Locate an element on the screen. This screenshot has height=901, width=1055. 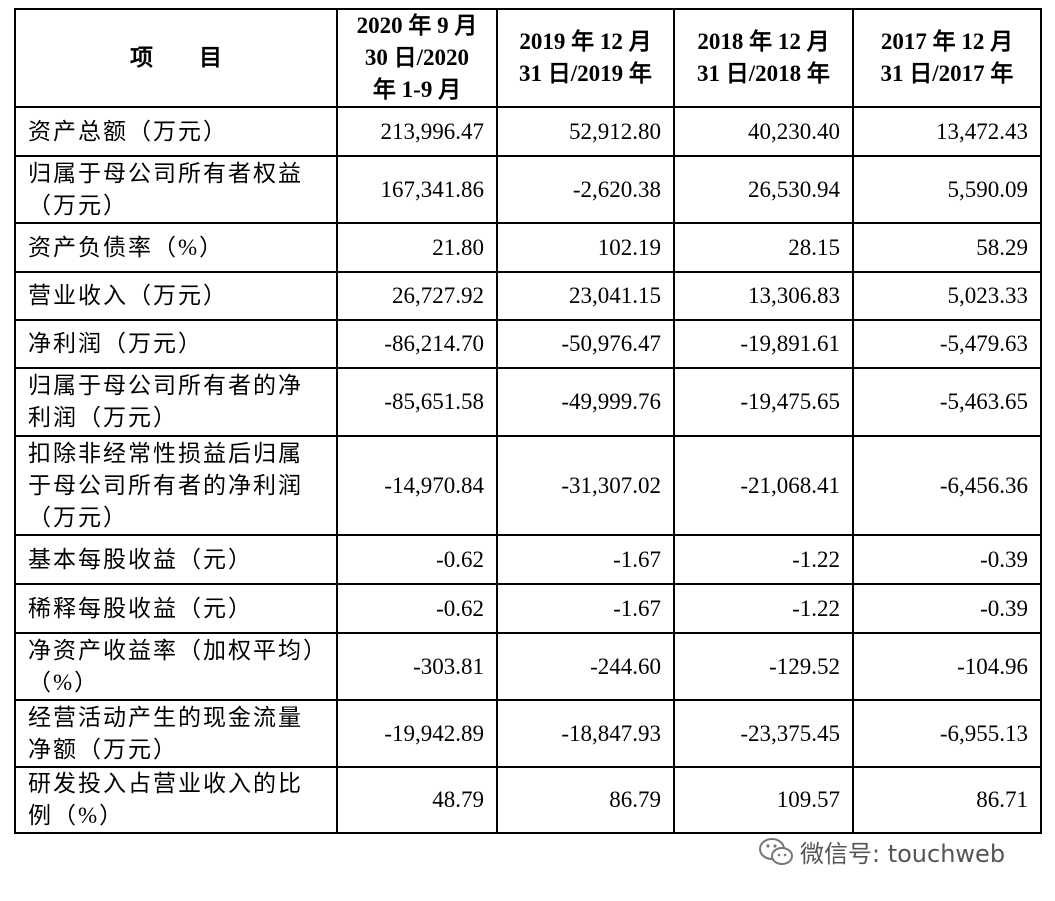
watermark-text: 微信号: touchweb is located at coordinates (903, 854).